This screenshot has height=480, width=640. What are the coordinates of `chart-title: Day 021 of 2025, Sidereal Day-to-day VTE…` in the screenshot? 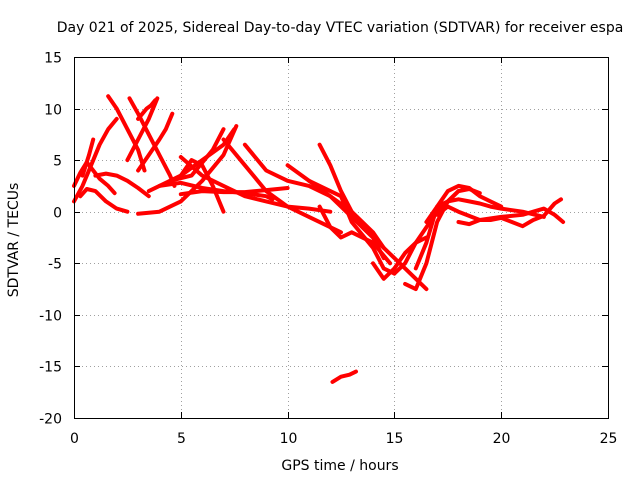 It's located at (340, 28).